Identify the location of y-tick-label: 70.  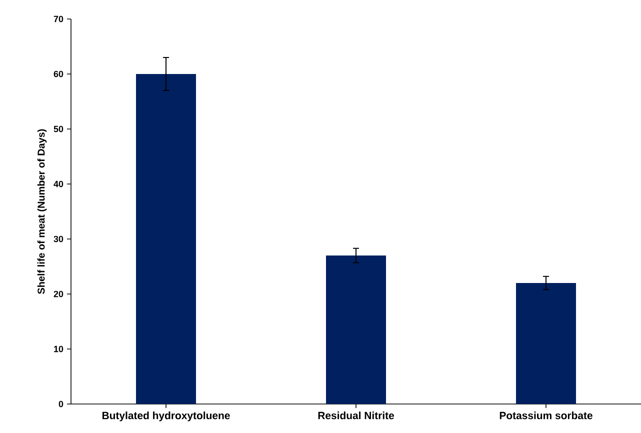
(59, 19).